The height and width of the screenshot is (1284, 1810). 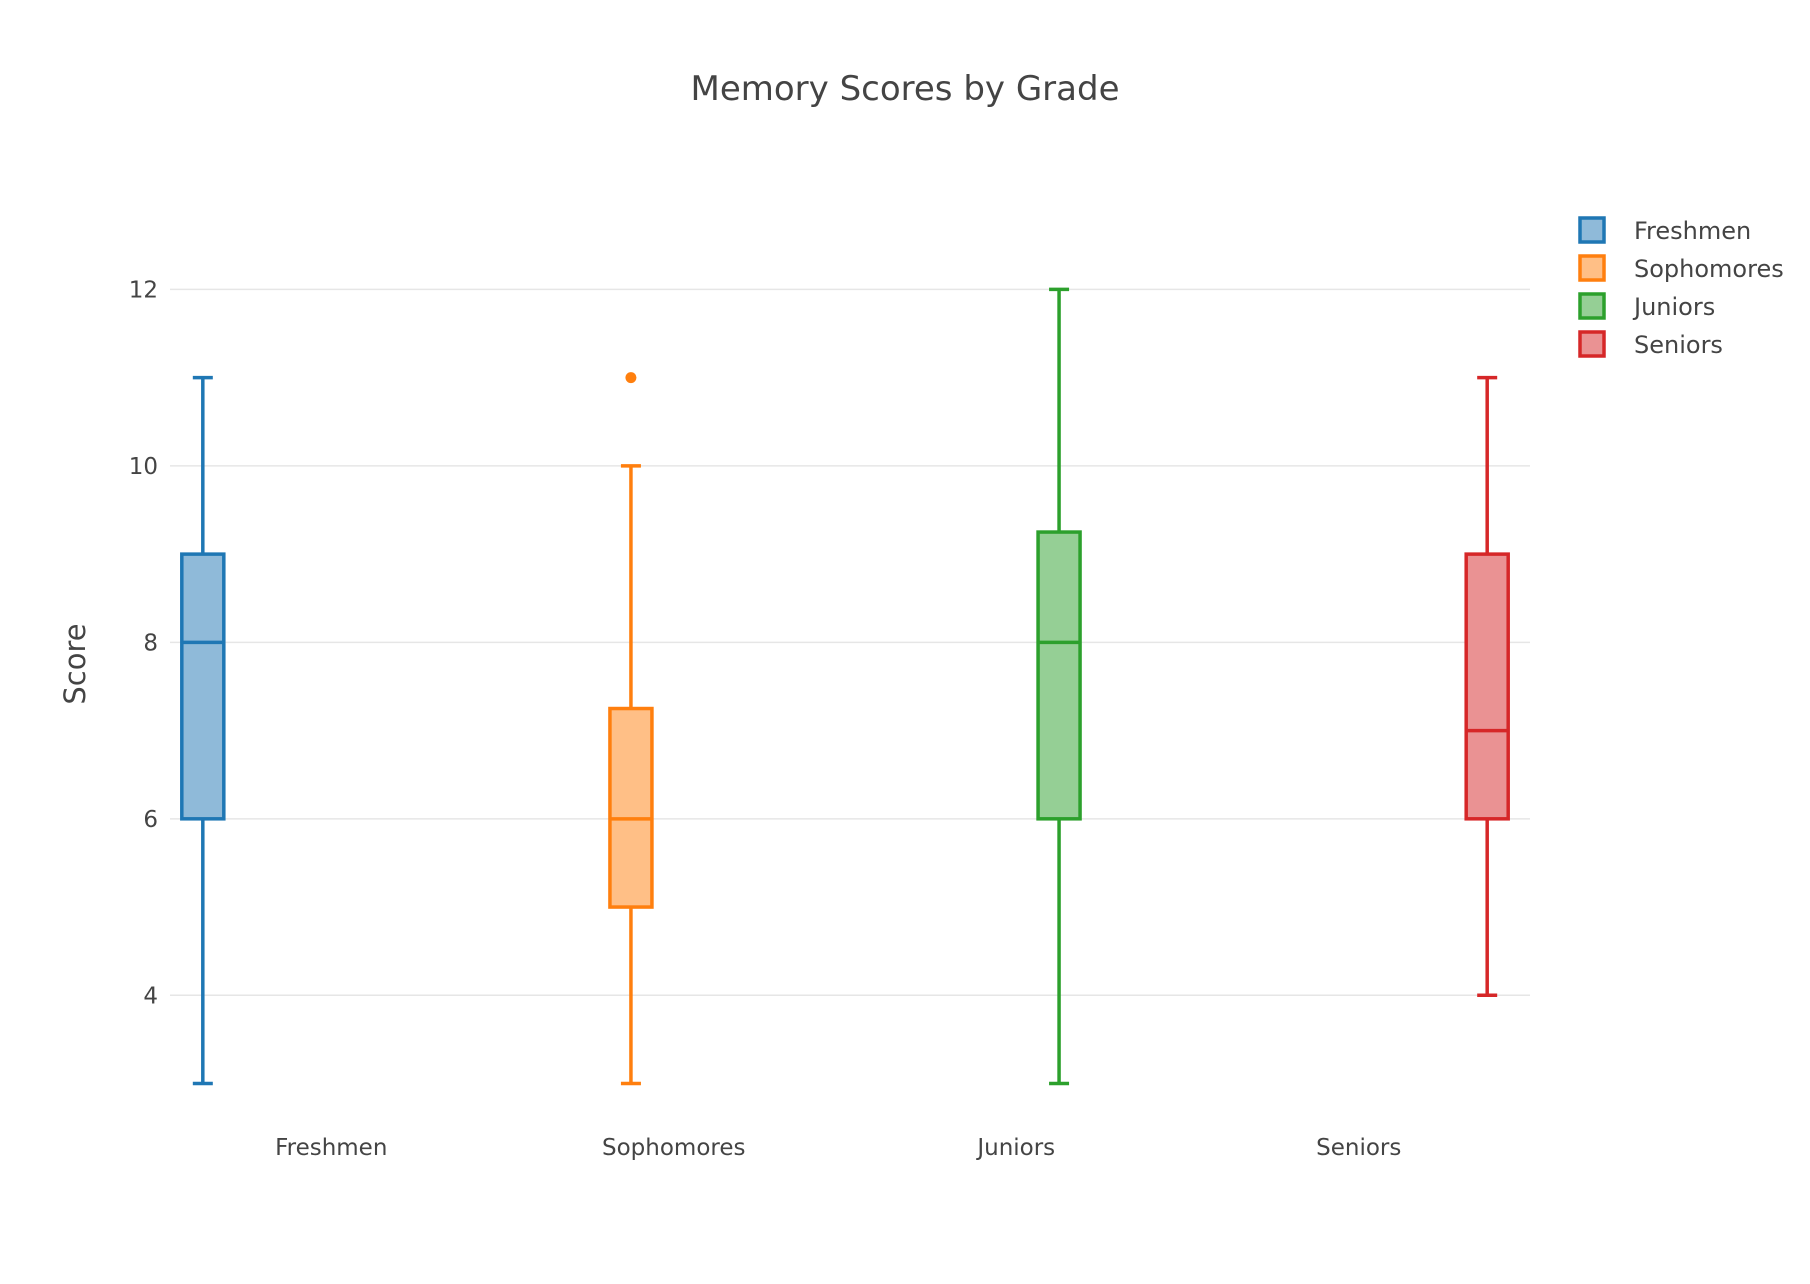 I want to click on legend-item-freshmen: Freshmen, so click(x=1664, y=230).